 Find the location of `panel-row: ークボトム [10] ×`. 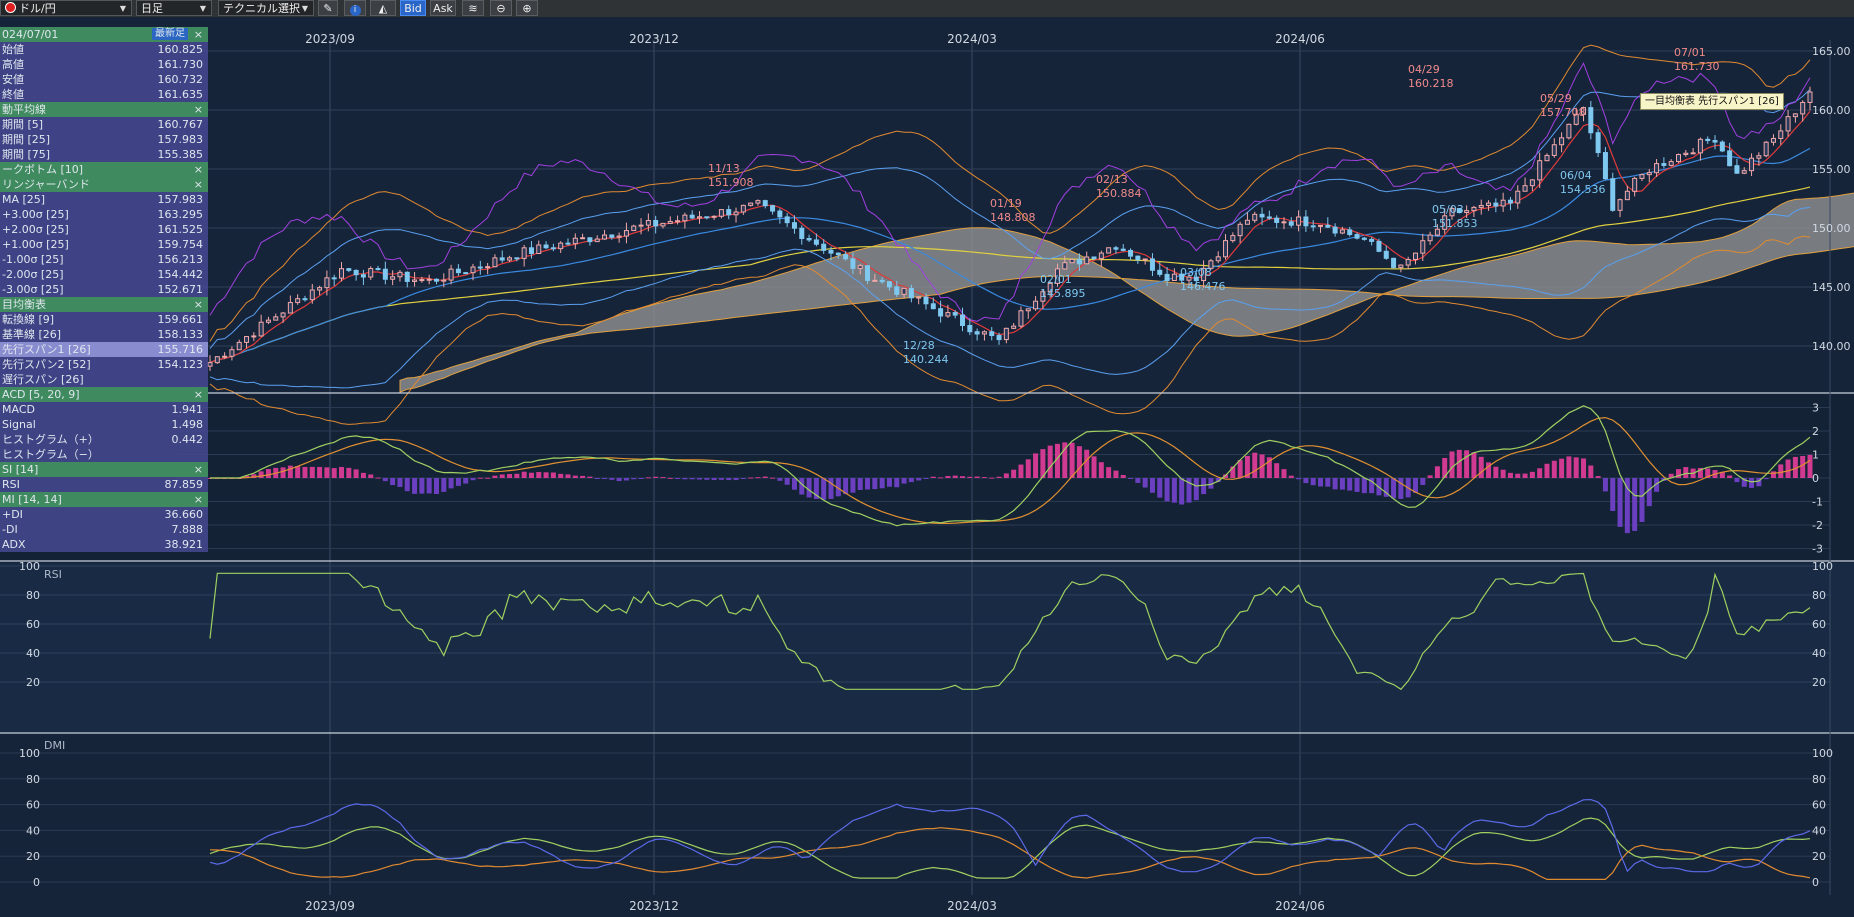

panel-row: ークボトム [10] × is located at coordinates (104, 169).